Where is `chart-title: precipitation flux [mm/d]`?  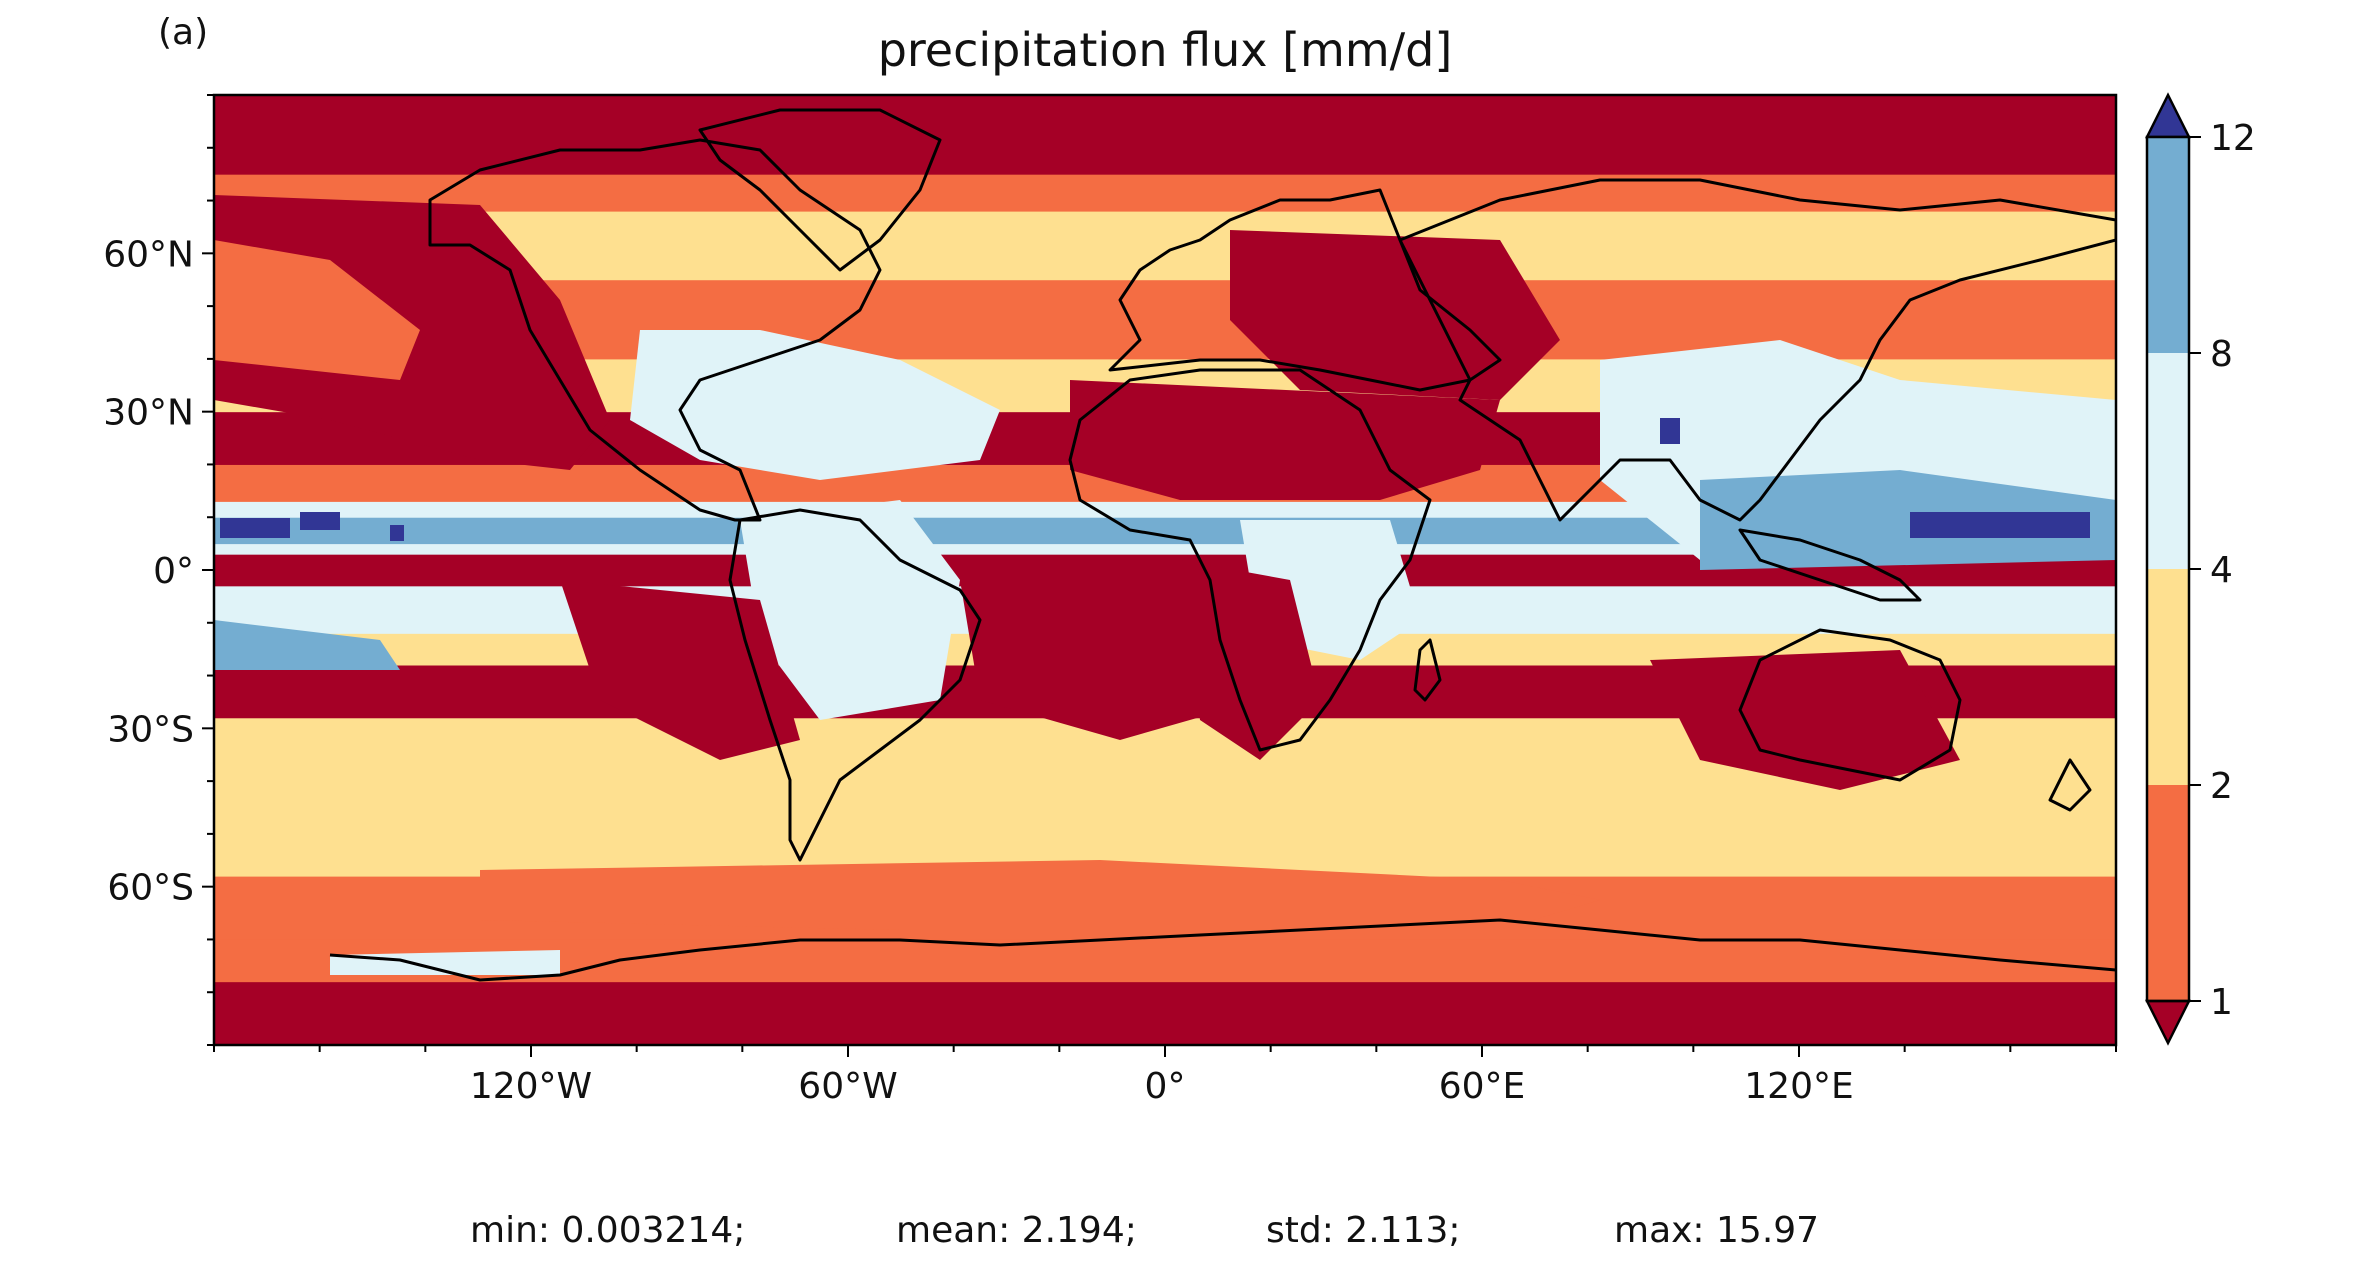 chart-title: precipitation flux [mm/d] is located at coordinates (1165, 50).